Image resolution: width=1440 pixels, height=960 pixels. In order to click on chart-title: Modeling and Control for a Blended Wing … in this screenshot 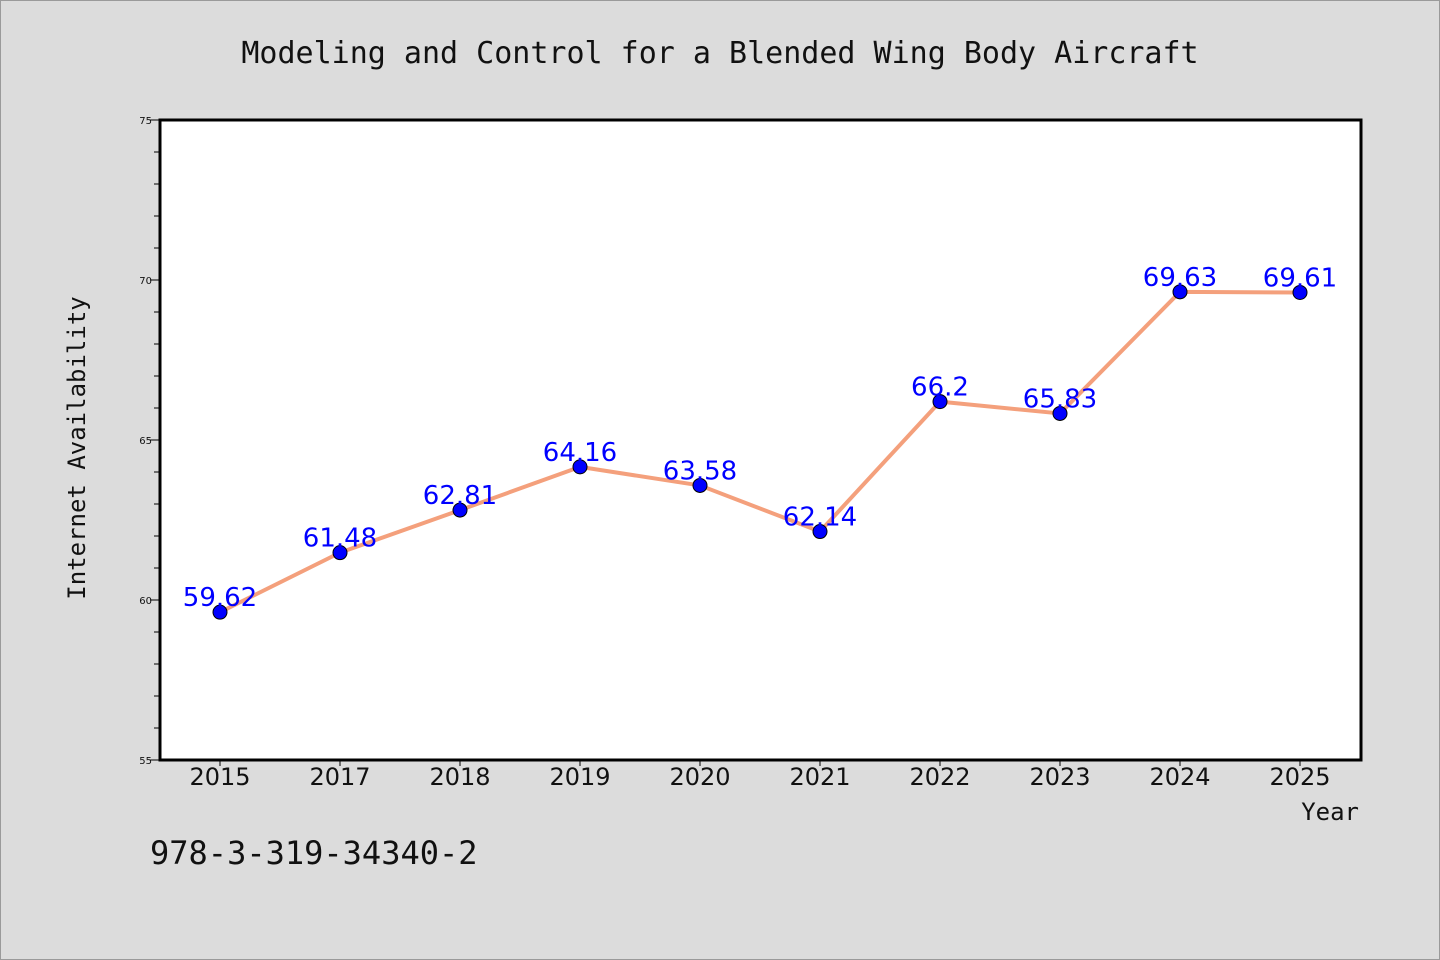, I will do `click(719, 53)`.